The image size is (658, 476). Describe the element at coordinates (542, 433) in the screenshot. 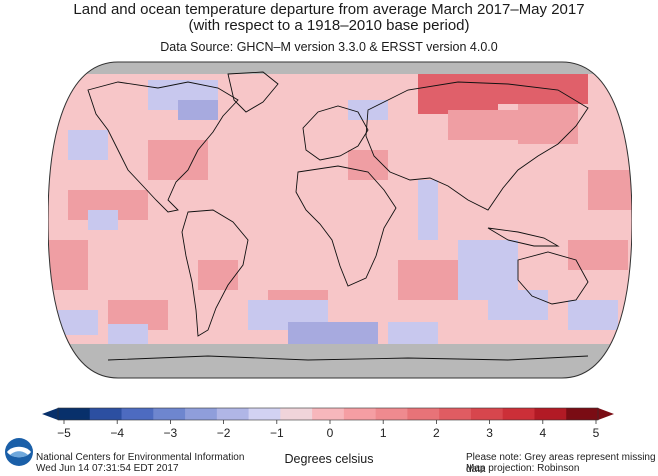

I see `colorbar-tick-label: 4` at that location.